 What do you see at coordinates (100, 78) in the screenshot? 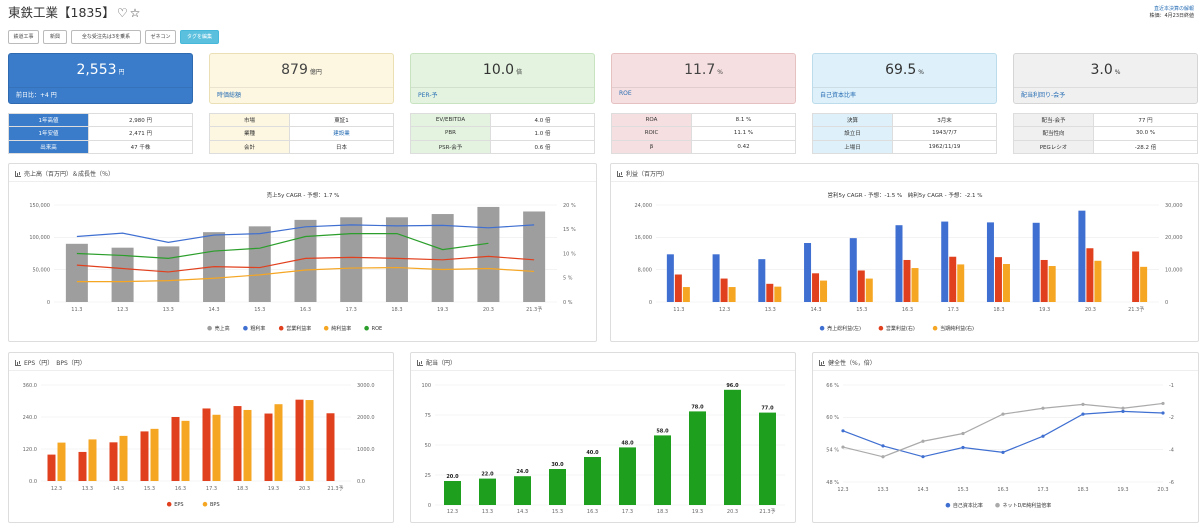
I see `kpi-card: 2,553 円前日比：+4 円` at bounding box center [100, 78].